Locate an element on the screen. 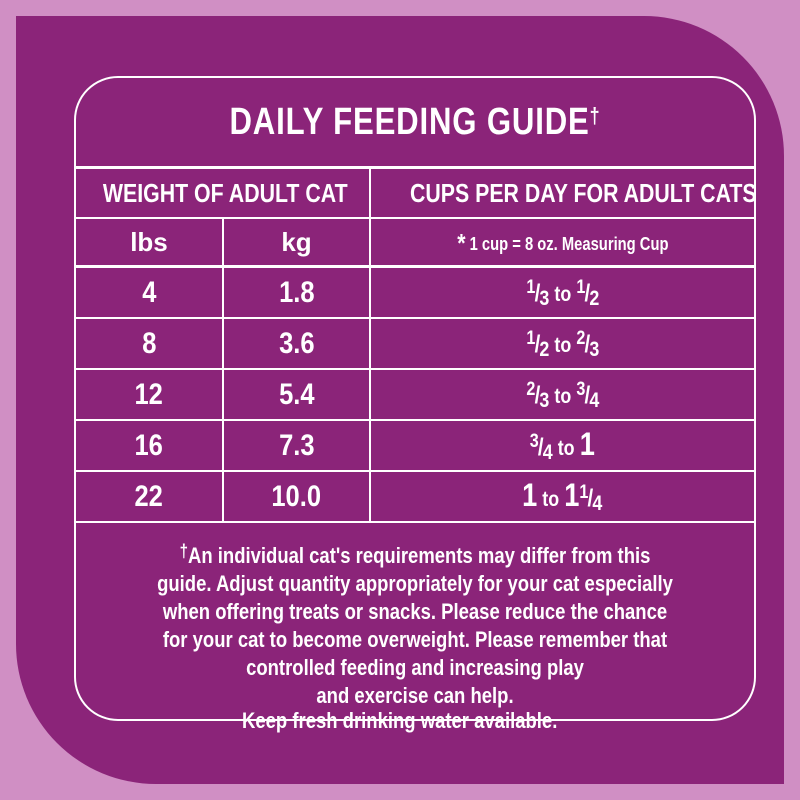  disclaimer-line: controlled feeding and increasing play is located at coordinates (415, 667).